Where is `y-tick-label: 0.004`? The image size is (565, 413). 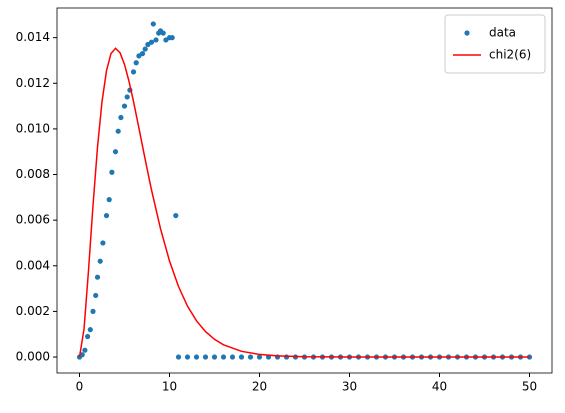
y-tick-label: 0.004 is located at coordinates (33, 265).